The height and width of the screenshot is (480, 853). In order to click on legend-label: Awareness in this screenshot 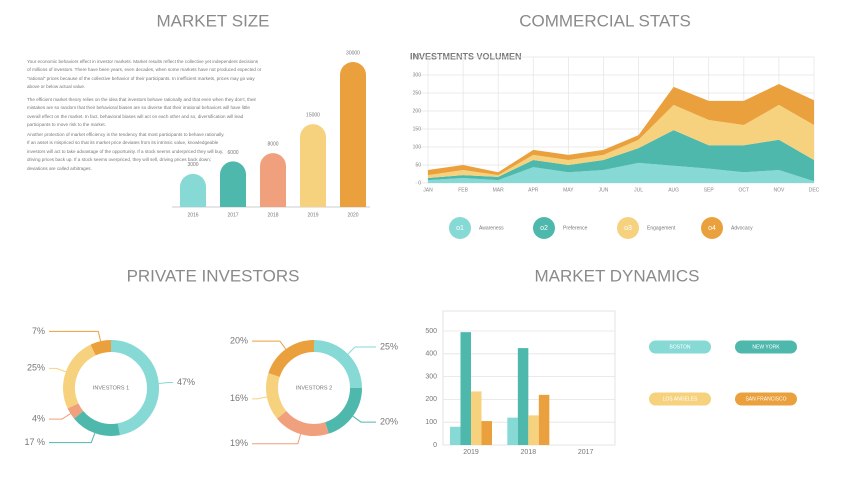, I will do `click(491, 228)`.